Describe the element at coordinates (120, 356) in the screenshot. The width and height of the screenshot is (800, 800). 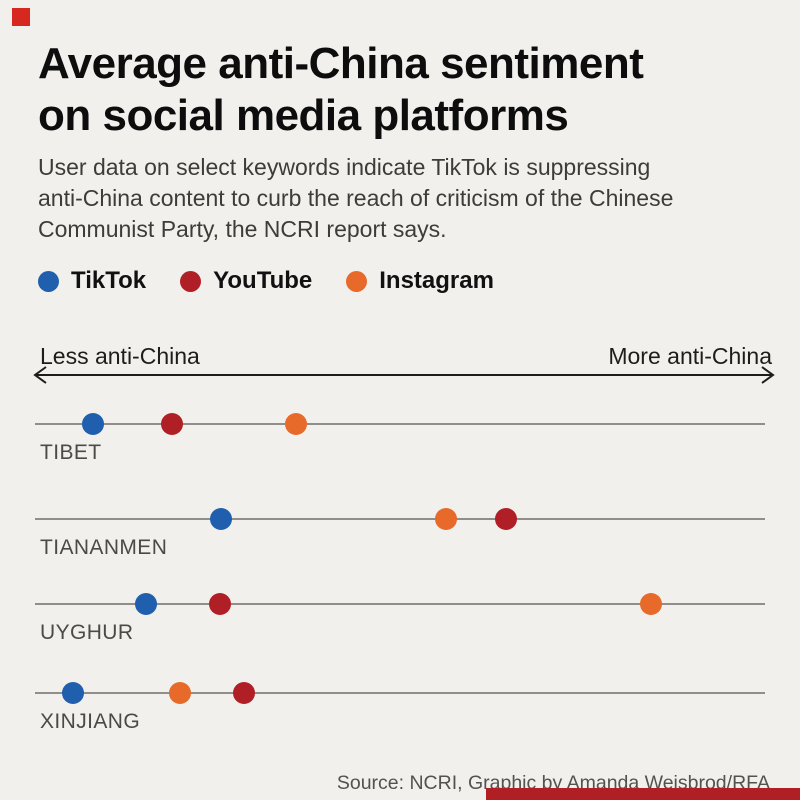
I see `axis-label-less: Less anti-China` at that location.